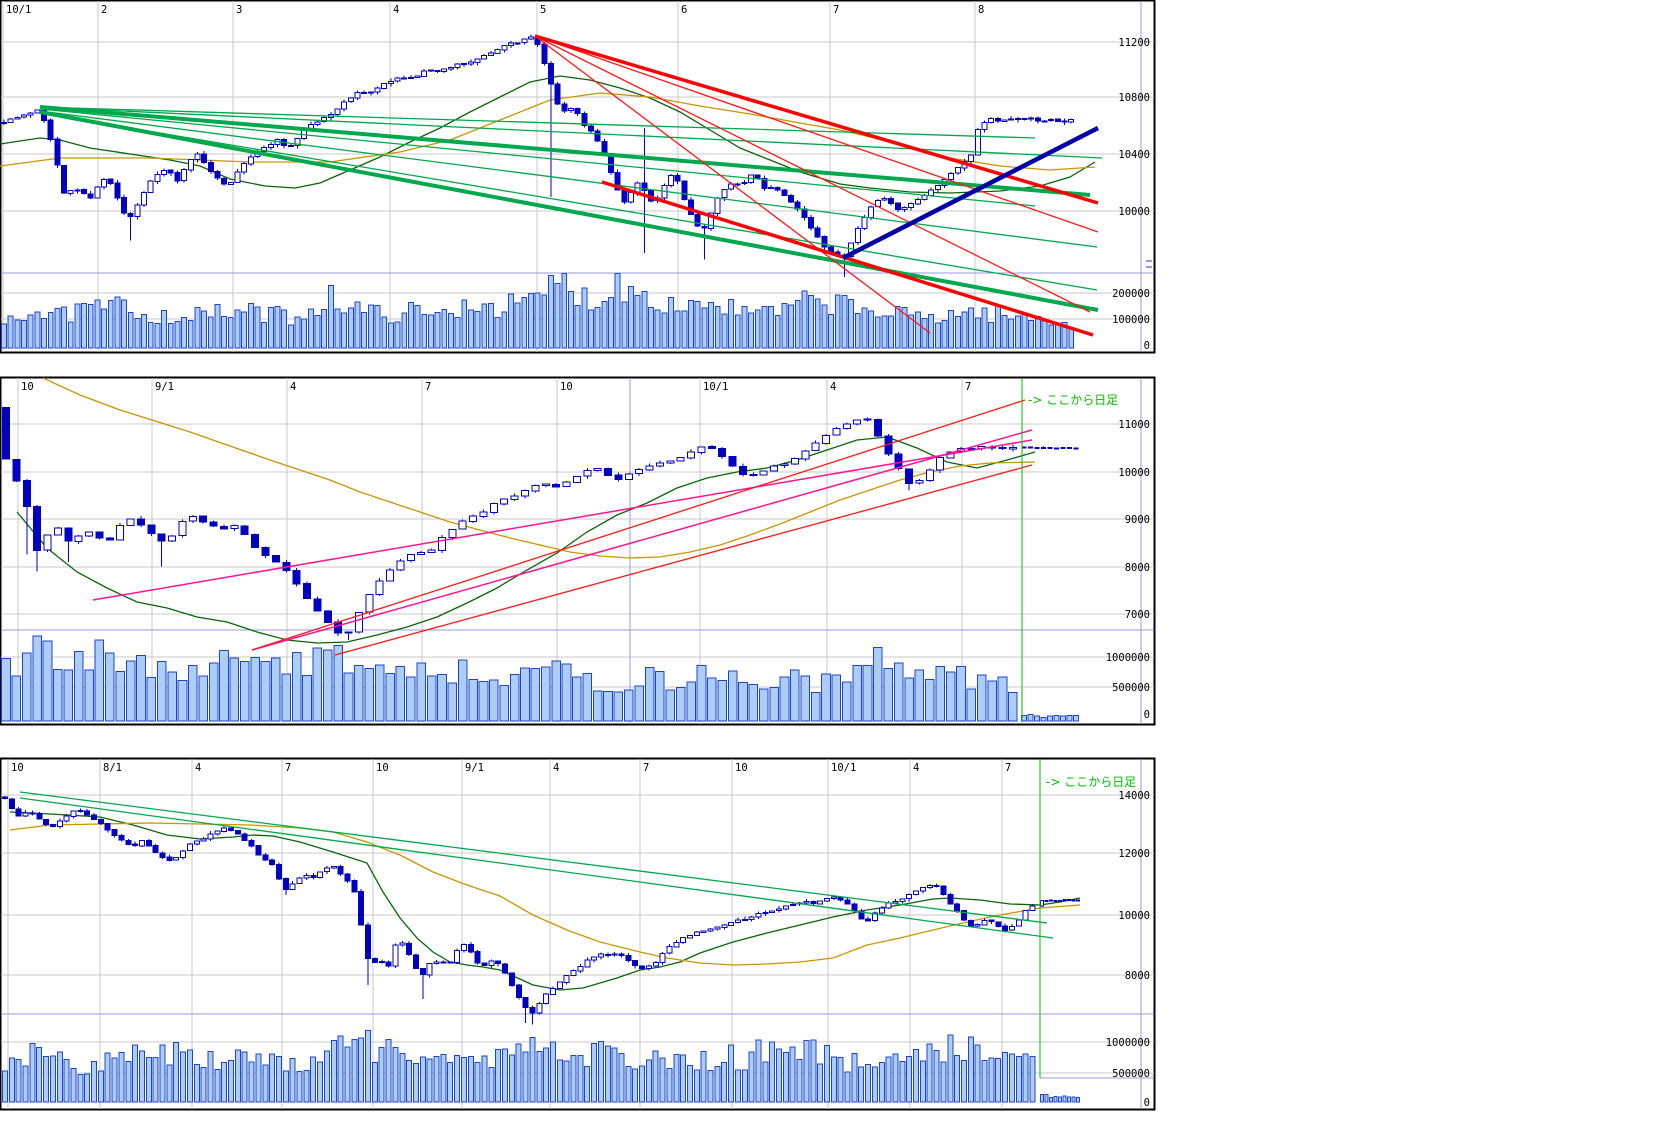 This screenshot has width=1662, height=1122. Describe the element at coordinates (684, 10) in the screenshot. I see `x-axis-label: 6` at that location.